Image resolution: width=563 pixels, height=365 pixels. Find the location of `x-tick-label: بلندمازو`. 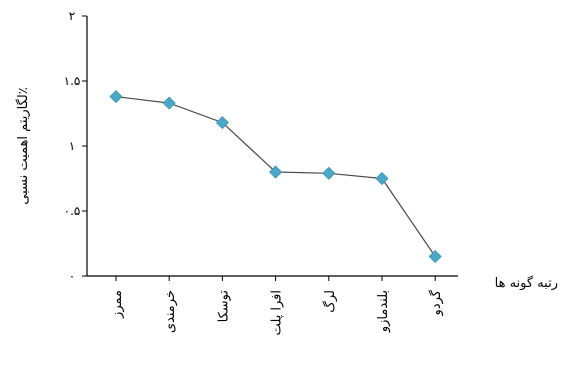

x-tick-label: بلندمازو is located at coordinates (383, 311).